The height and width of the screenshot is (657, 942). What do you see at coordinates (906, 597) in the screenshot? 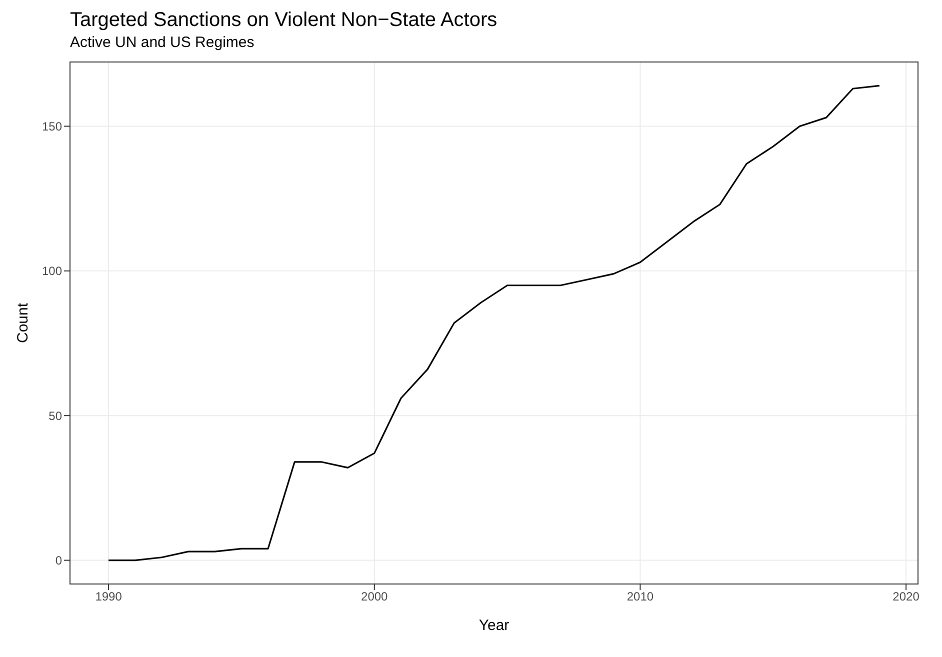
I see `x-tick-label: 2020` at bounding box center [906, 597].